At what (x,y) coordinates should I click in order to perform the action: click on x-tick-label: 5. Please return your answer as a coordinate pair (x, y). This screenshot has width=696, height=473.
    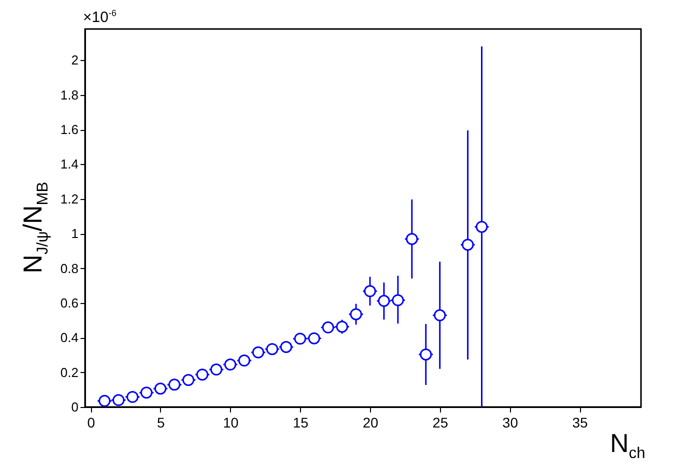
    Looking at the image, I should click on (161, 422).